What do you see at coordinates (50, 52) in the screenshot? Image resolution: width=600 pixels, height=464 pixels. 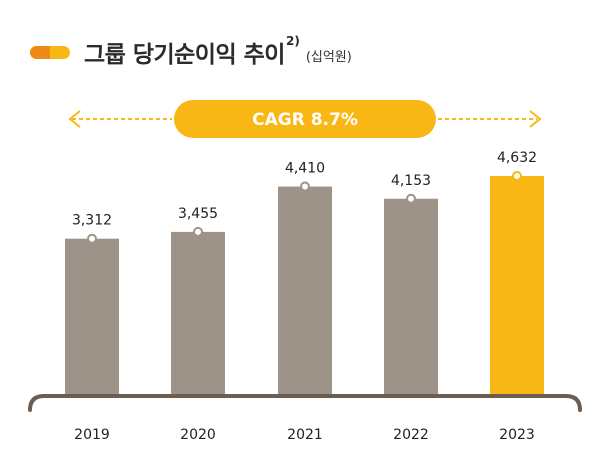 I see `pill-bullet-icon` at bounding box center [50, 52].